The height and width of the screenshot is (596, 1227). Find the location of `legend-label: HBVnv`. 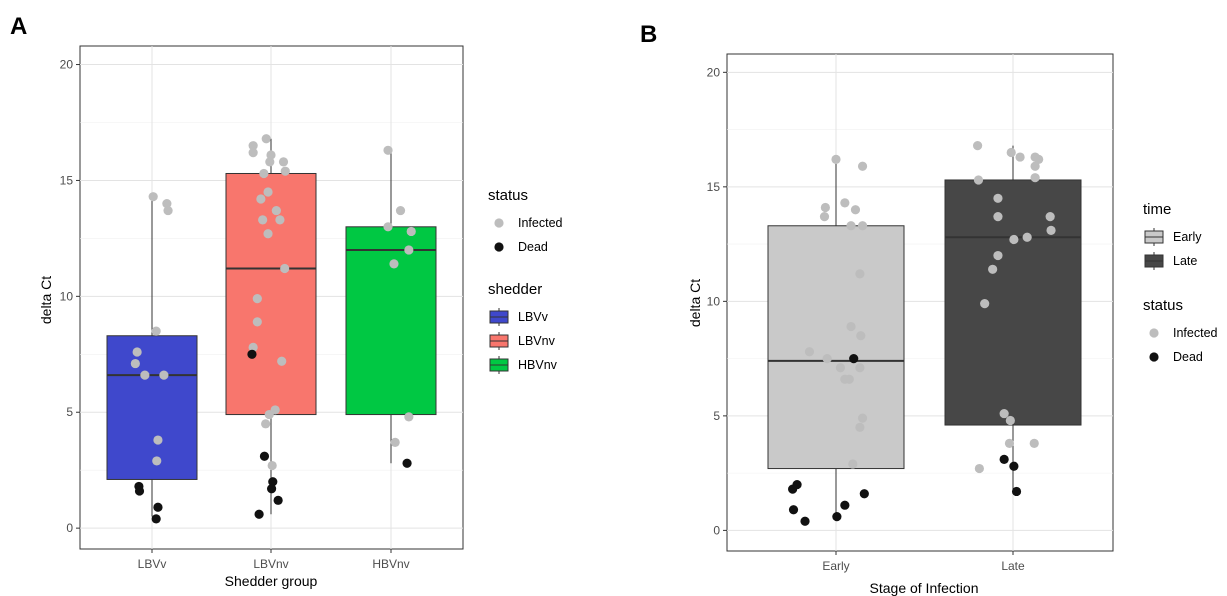

legend-label: HBVnv is located at coordinates (538, 365).